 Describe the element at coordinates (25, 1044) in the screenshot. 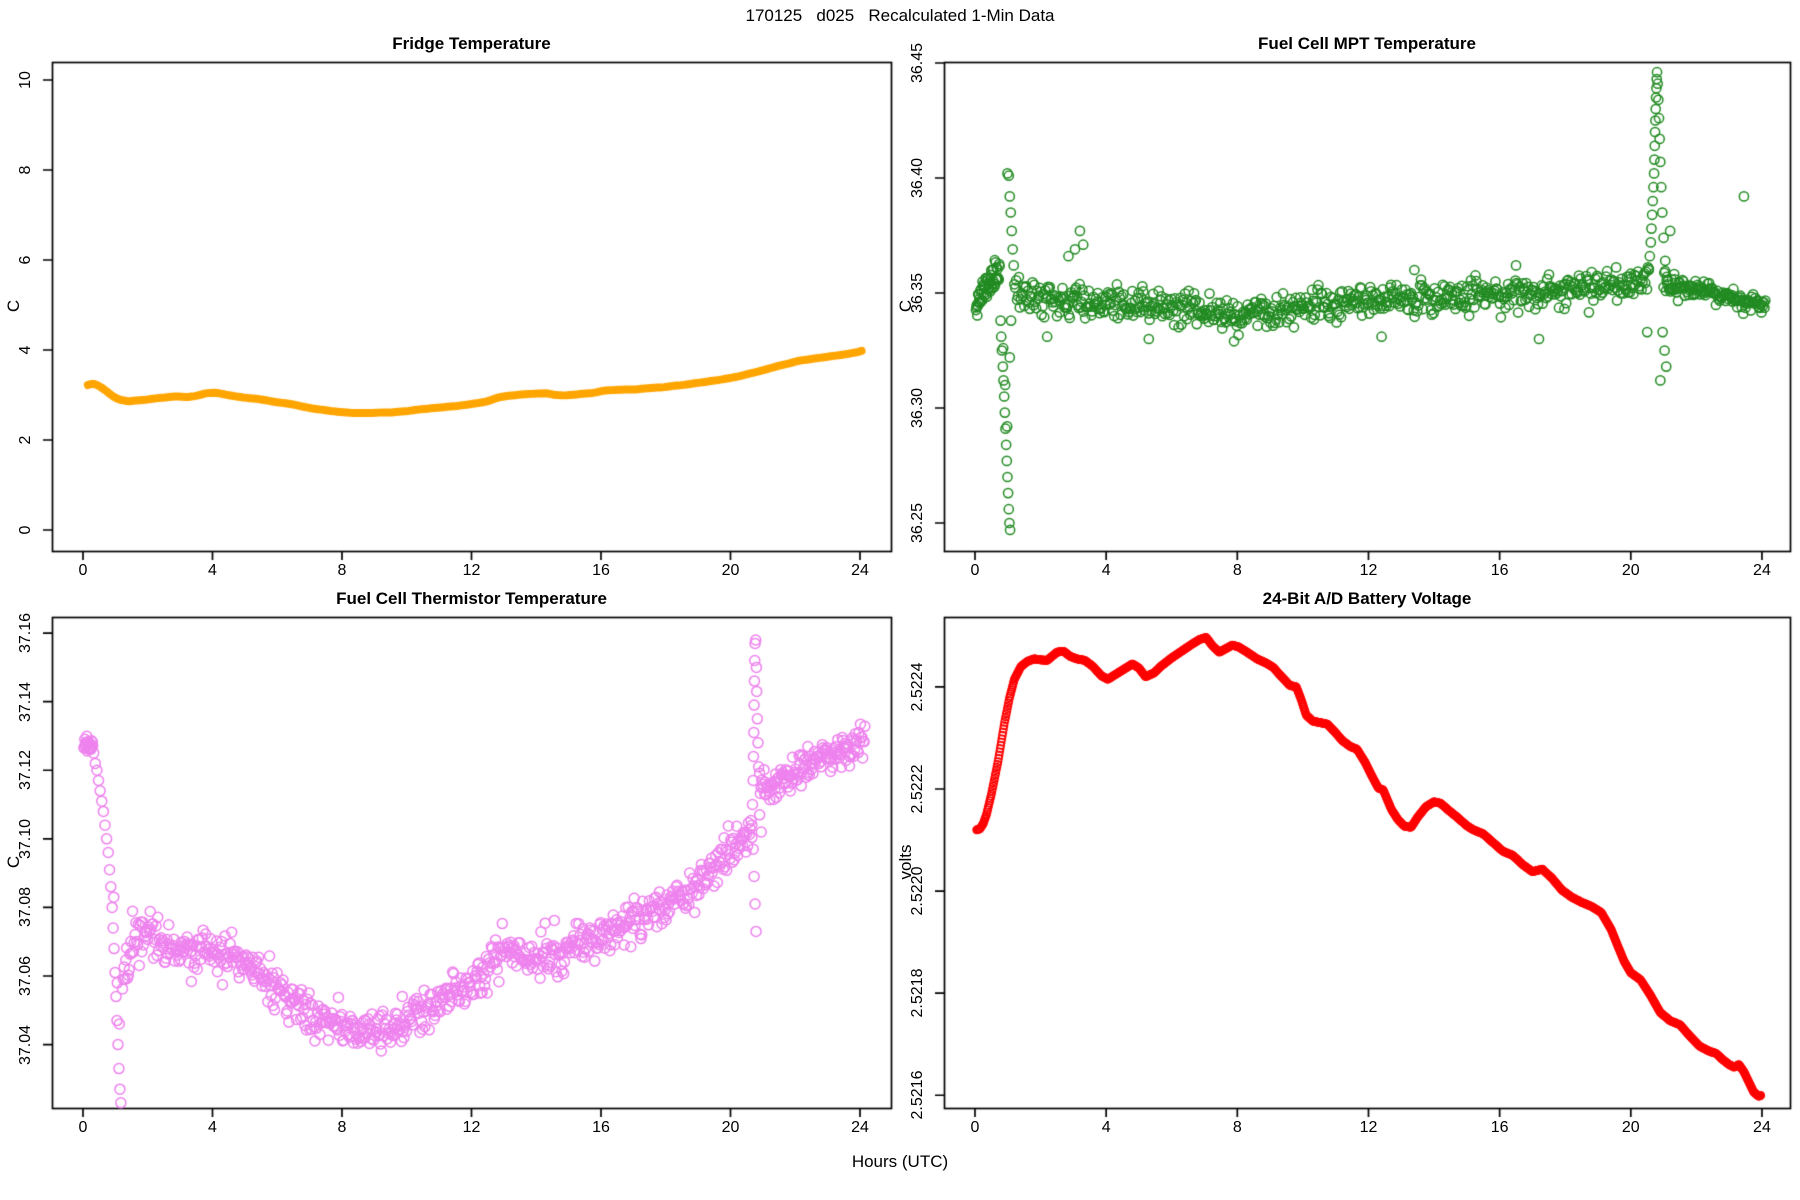

I see `y-tick-label: 37.04` at that location.